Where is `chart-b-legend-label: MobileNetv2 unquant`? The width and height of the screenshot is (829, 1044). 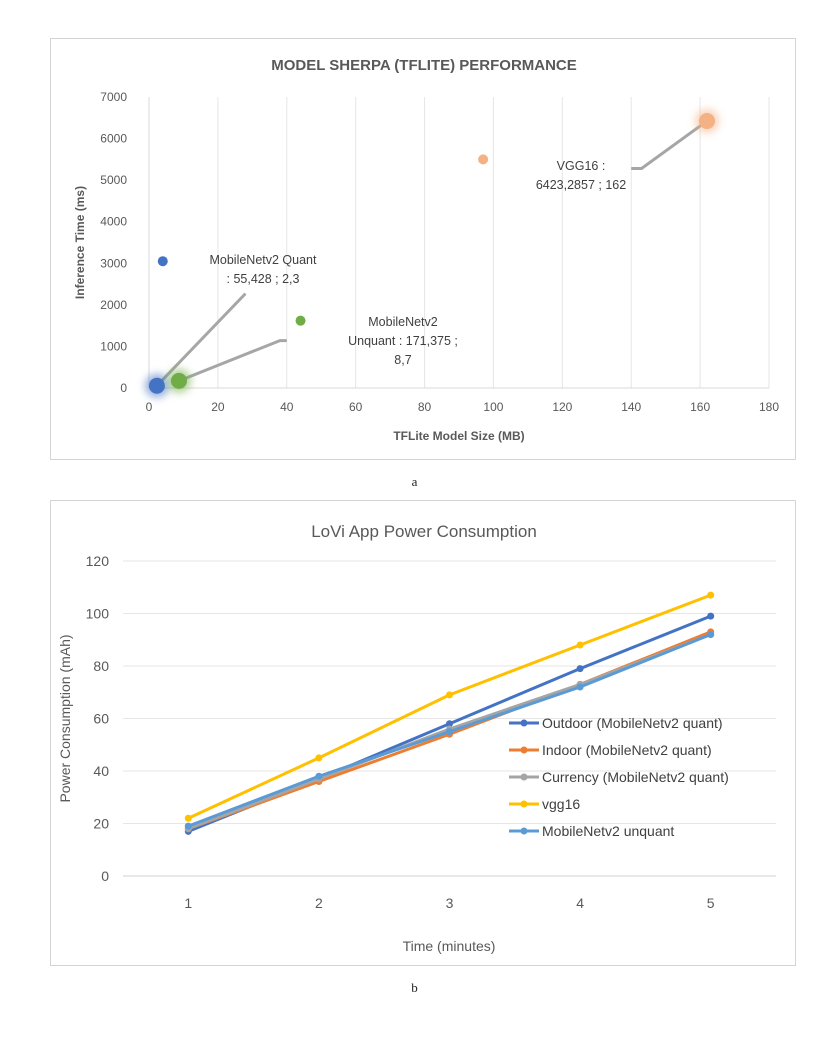 chart-b-legend-label: MobileNetv2 unquant is located at coordinates (608, 831).